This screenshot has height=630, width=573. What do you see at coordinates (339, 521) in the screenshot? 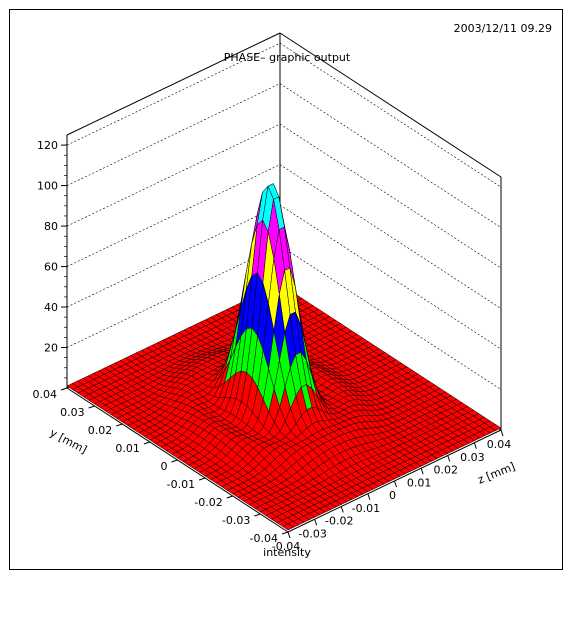
I see `x-tick-label: -0.02` at bounding box center [339, 521].